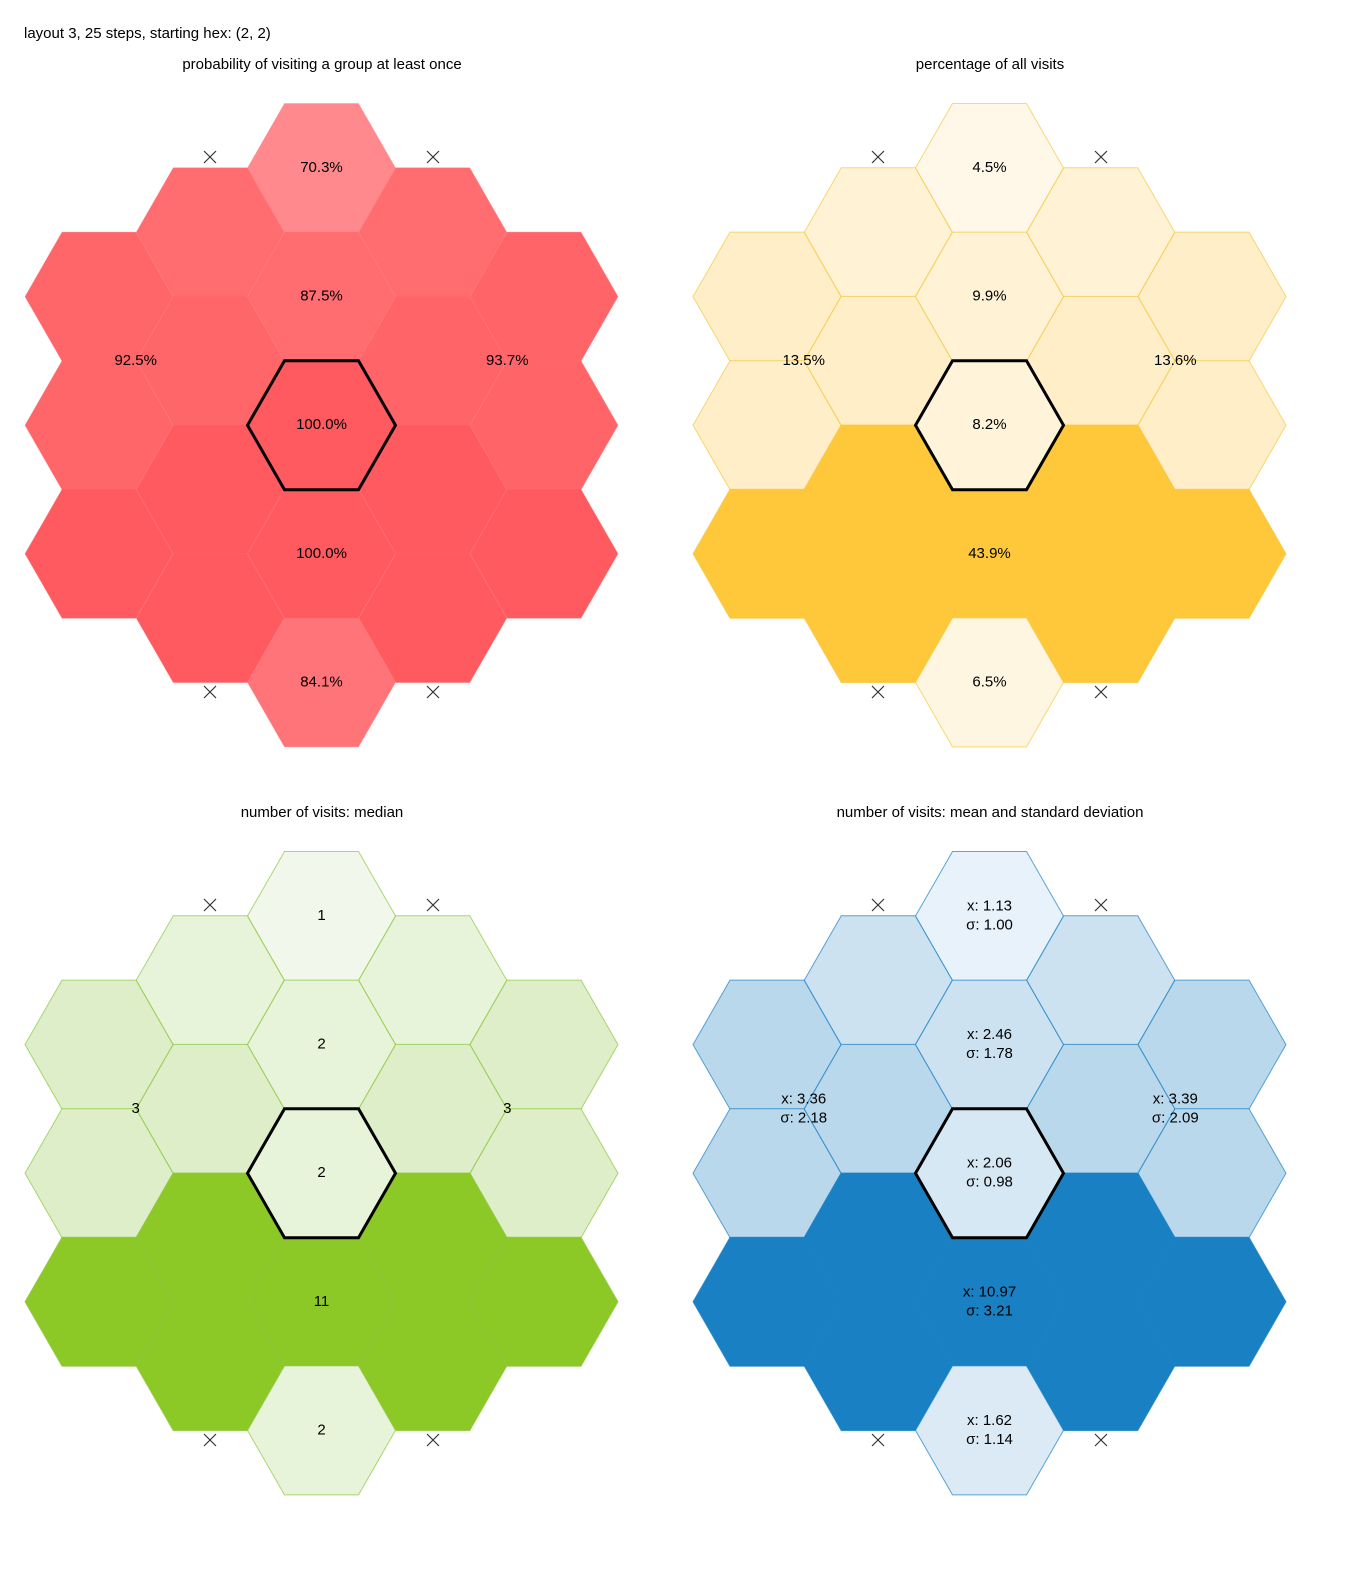 Image resolution: width=1350 pixels, height=1583 pixels. I want to click on group-label: x: 1.62, so click(989, 1420).